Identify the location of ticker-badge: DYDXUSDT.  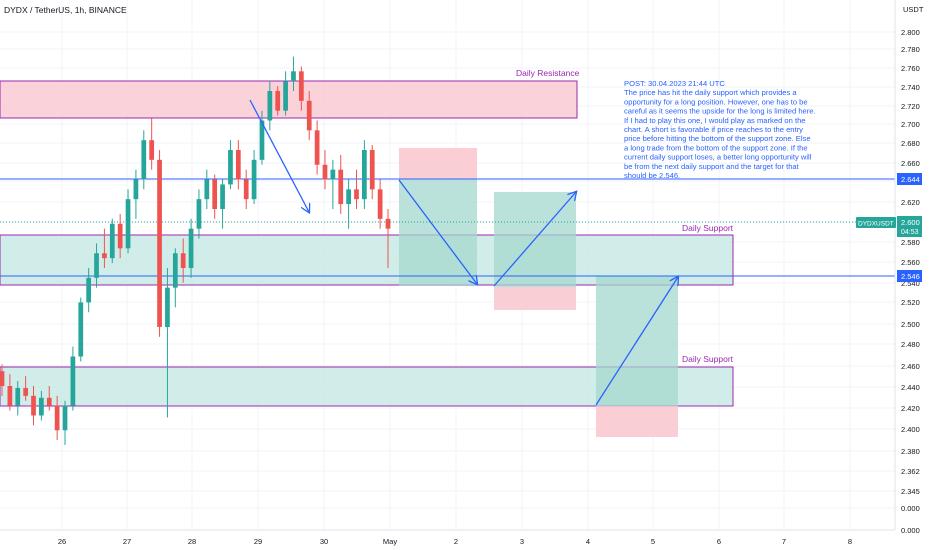
(876, 222).